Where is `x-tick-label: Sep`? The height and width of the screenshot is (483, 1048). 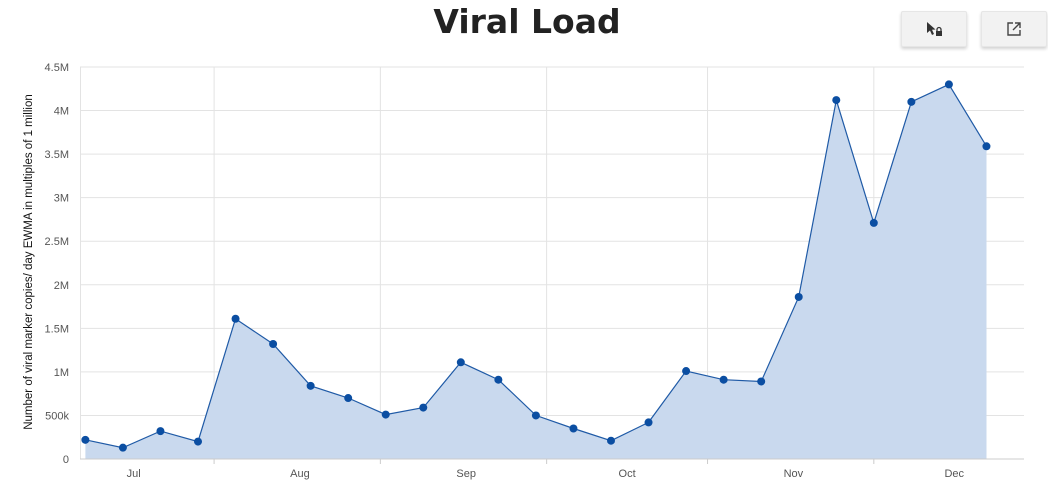
x-tick-label: Sep is located at coordinates (466, 474).